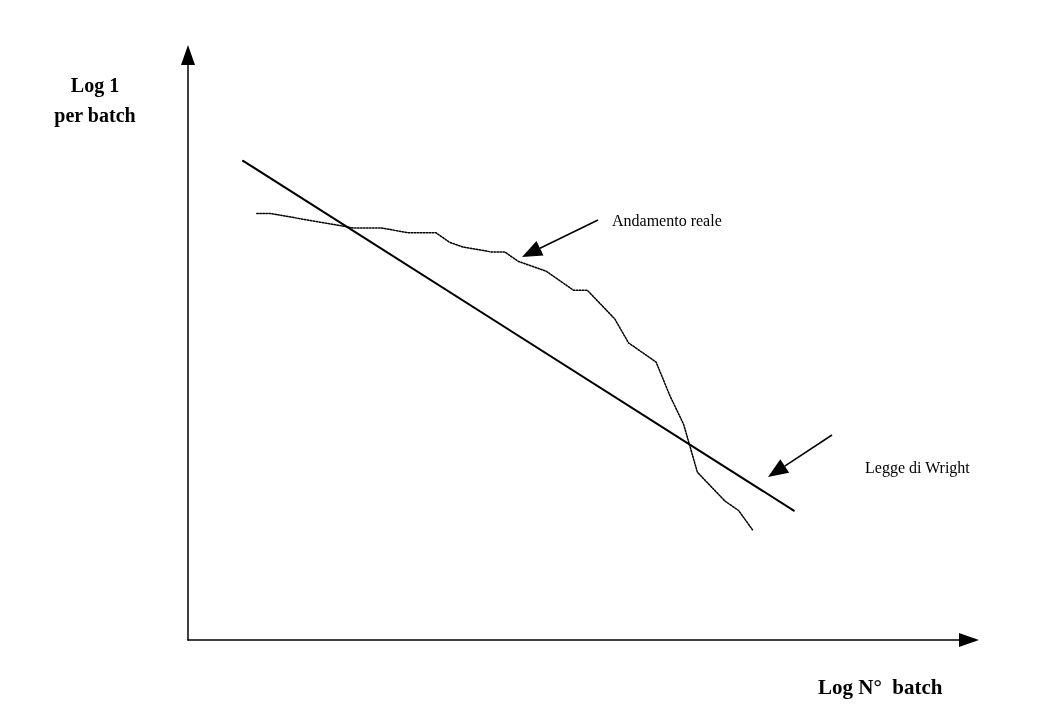  What do you see at coordinates (667, 220) in the screenshot?
I see `annotation: Andamento reale` at bounding box center [667, 220].